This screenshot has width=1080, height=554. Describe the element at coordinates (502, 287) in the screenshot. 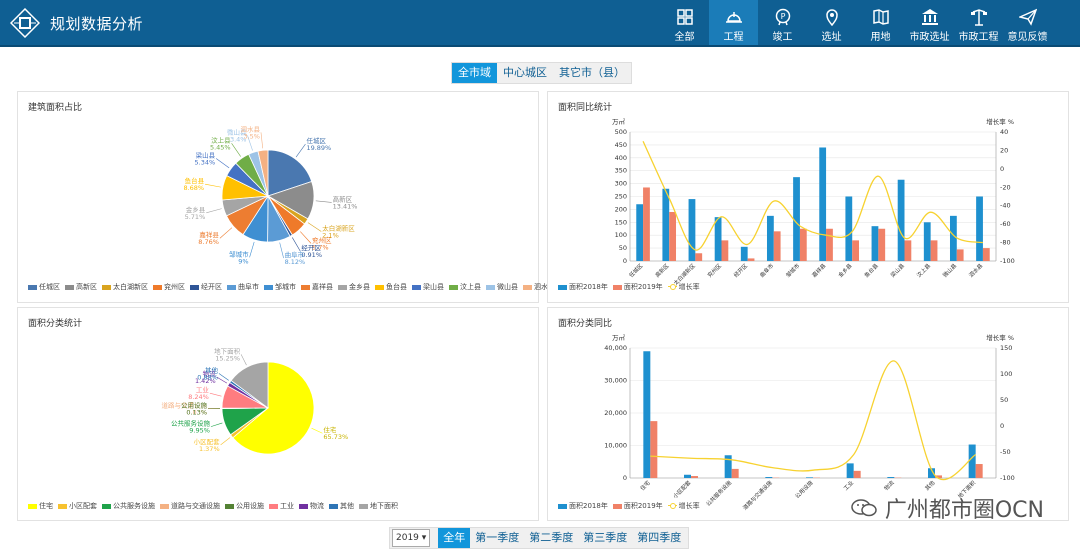

I see `legend-item: 微山县` at that location.